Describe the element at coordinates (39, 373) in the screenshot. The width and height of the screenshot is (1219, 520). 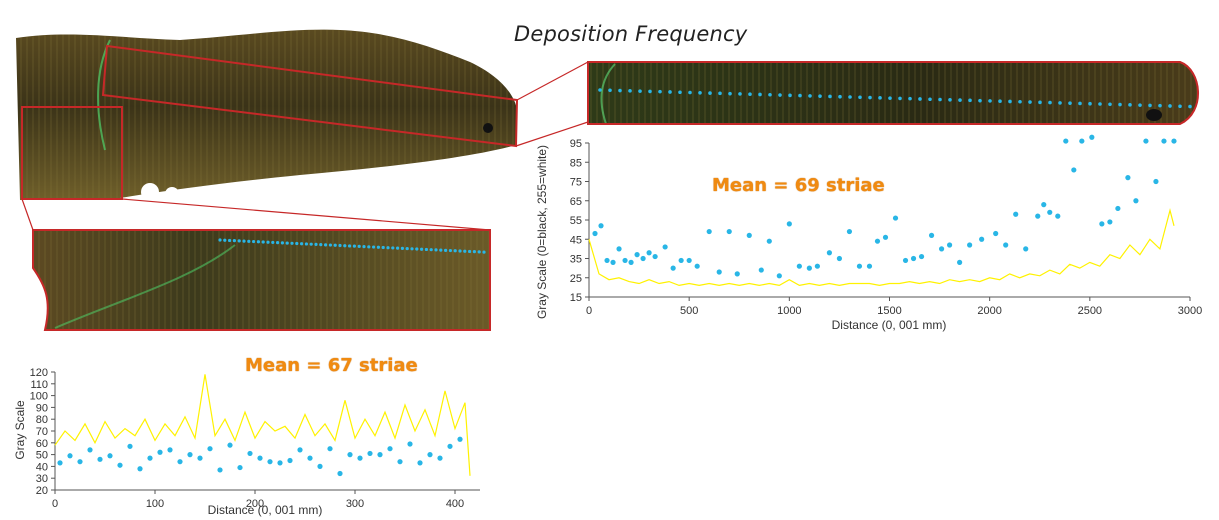
I see `chart-left-ytick-label: 120` at that location.